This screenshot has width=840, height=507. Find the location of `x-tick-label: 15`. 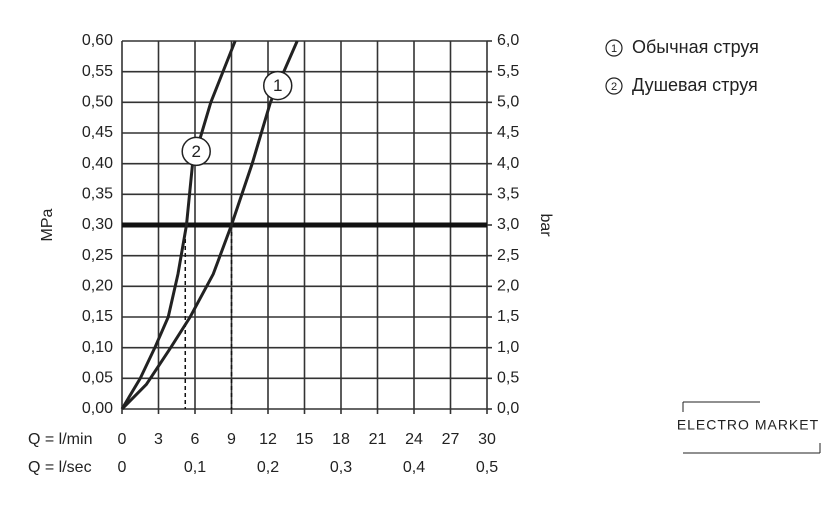

x-tick-label: 15 is located at coordinates (305, 439).